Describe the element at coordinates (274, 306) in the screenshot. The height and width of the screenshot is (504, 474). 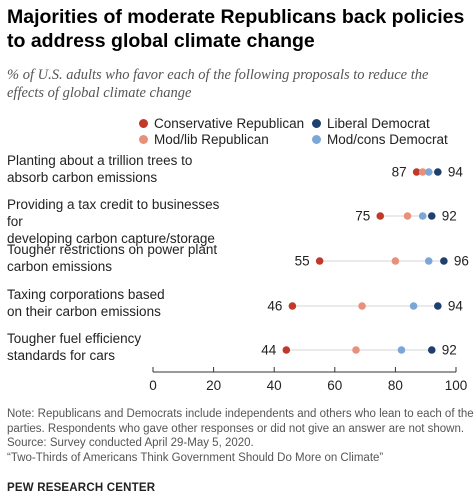
I see `data-label-min: 46` at that location.